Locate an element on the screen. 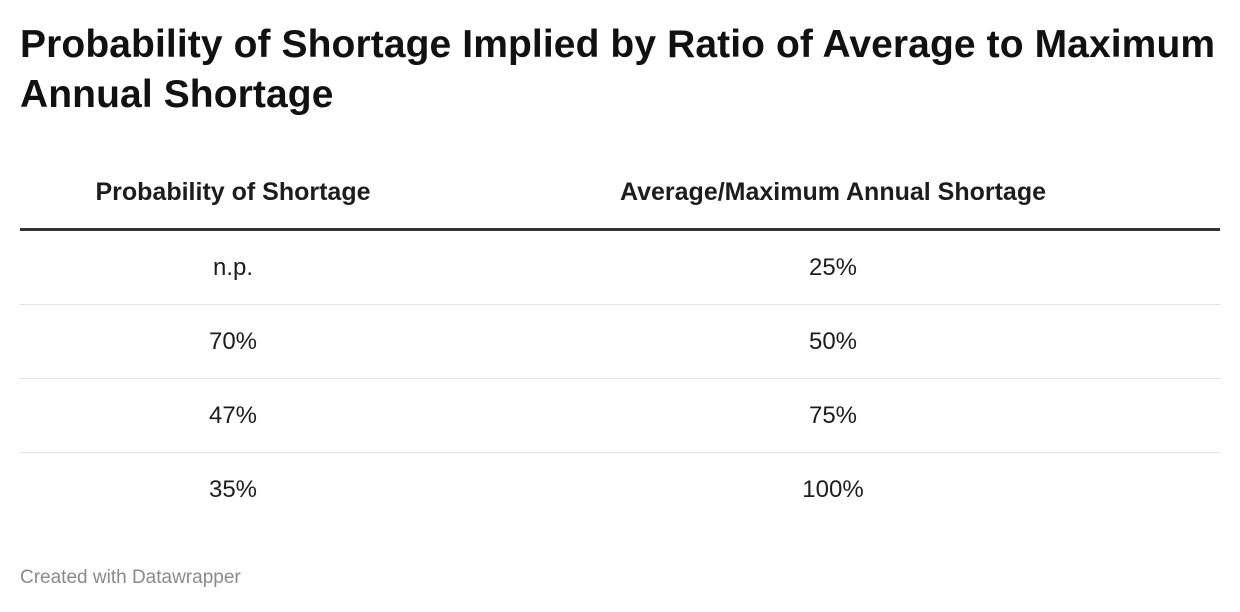 The height and width of the screenshot is (612, 1240). cell-ratio: 100% is located at coordinates (833, 489).